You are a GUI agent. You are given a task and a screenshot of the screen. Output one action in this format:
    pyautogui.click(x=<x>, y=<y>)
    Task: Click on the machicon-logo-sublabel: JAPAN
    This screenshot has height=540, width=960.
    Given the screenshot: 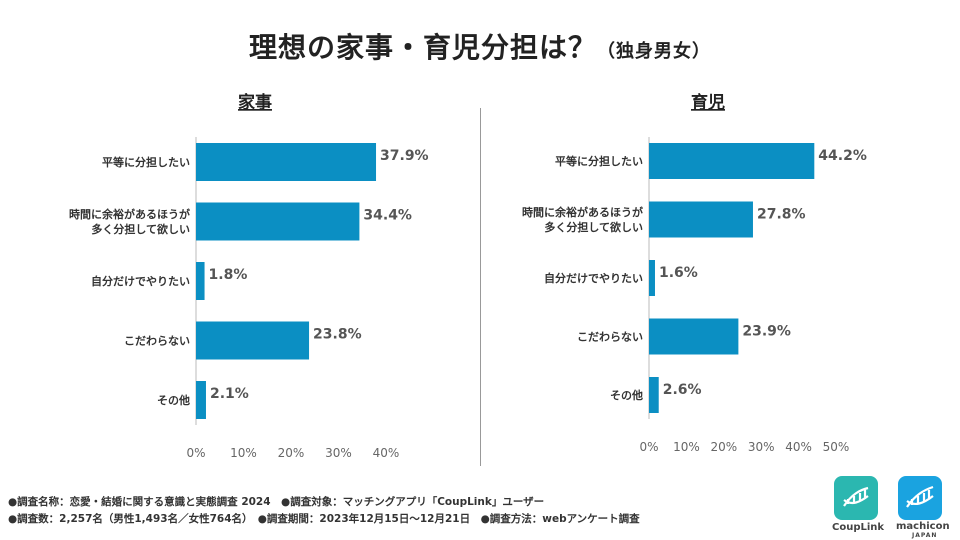 What is the action you would take?
    pyautogui.click(x=925, y=535)
    